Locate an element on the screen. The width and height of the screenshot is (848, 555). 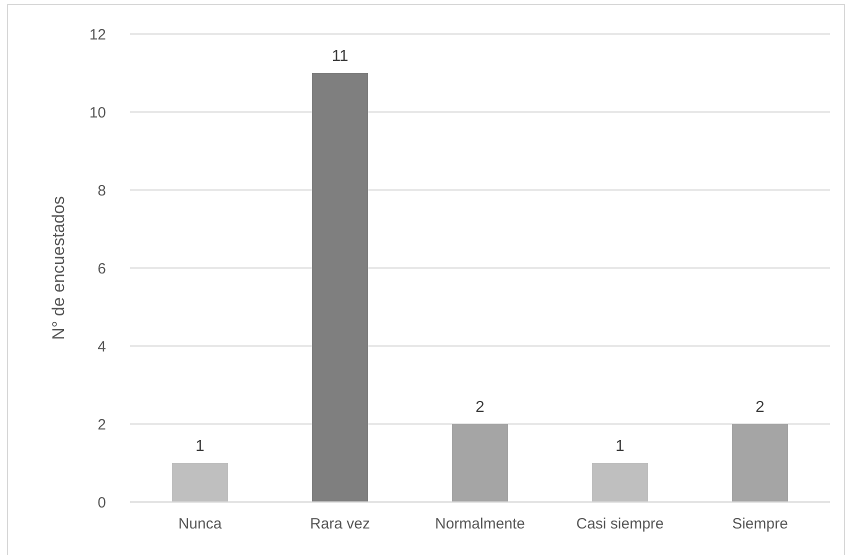
x-tick-label: Siempre is located at coordinates (760, 524).